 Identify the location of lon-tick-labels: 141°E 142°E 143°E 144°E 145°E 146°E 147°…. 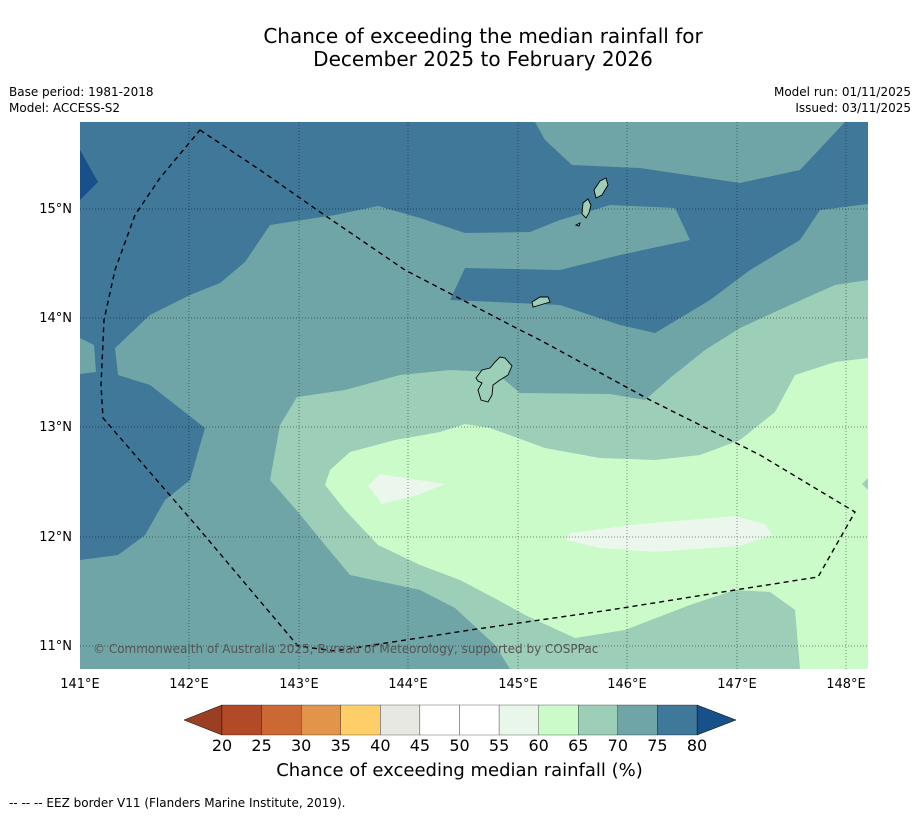
(463, 684).